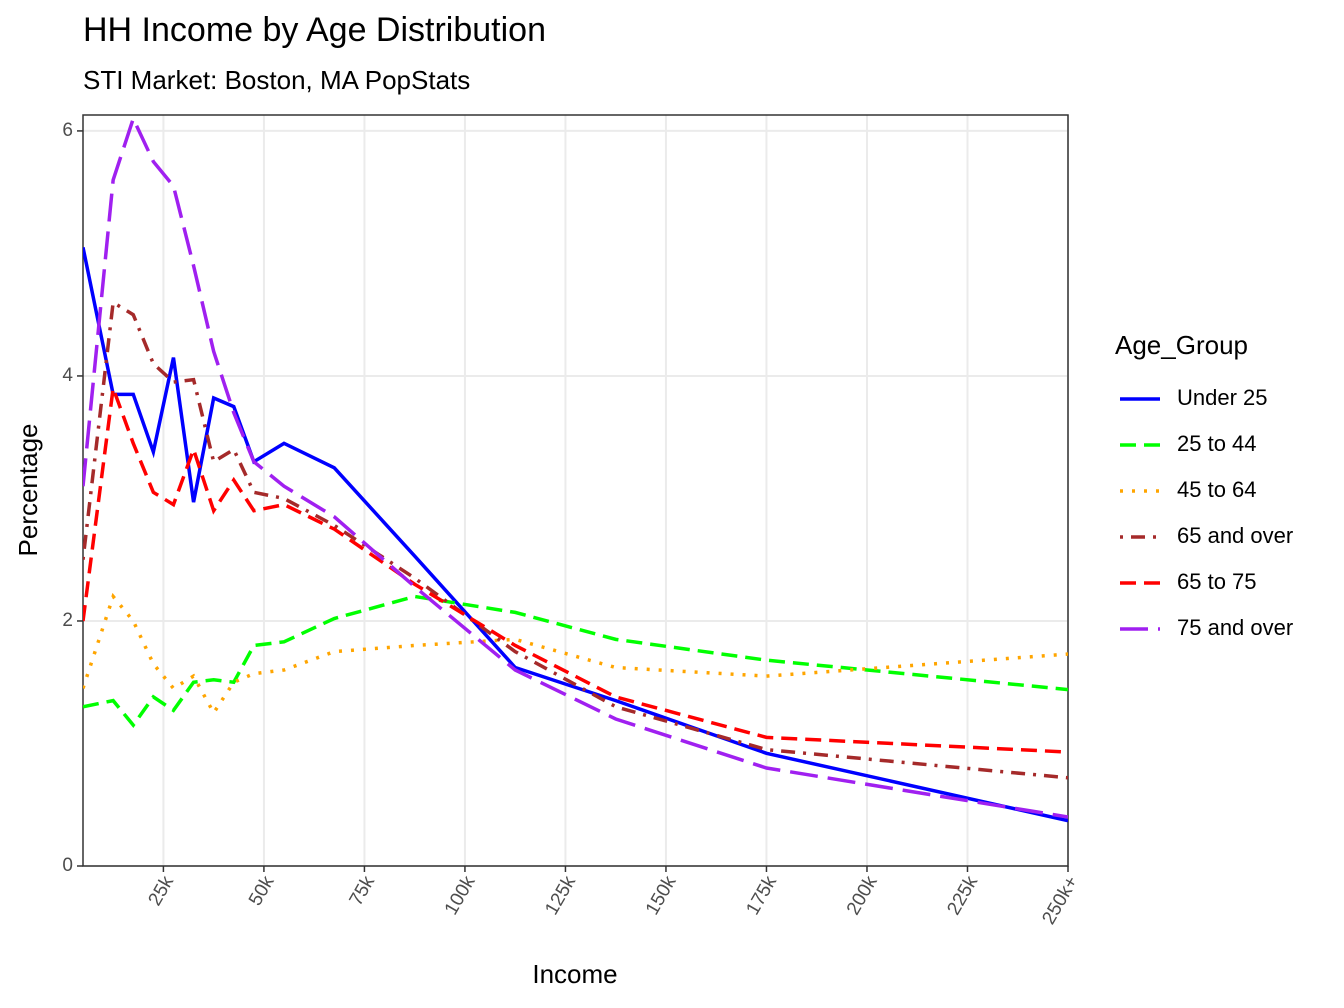 The height and width of the screenshot is (1008, 1344). I want to click on legend-label: 25 to 44, so click(1217, 443).